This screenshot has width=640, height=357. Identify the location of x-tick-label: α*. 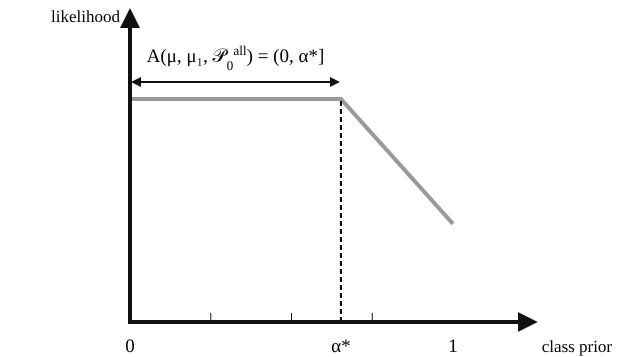
(341, 346).